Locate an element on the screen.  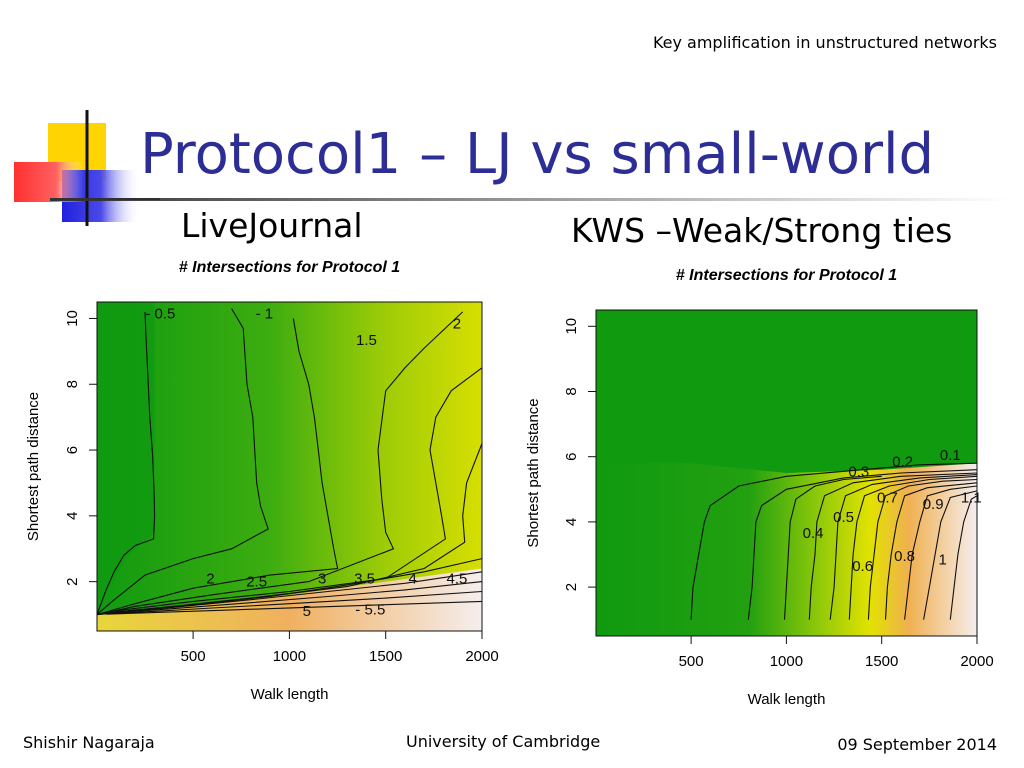
contour-label: 0.2 is located at coordinates (902, 461).